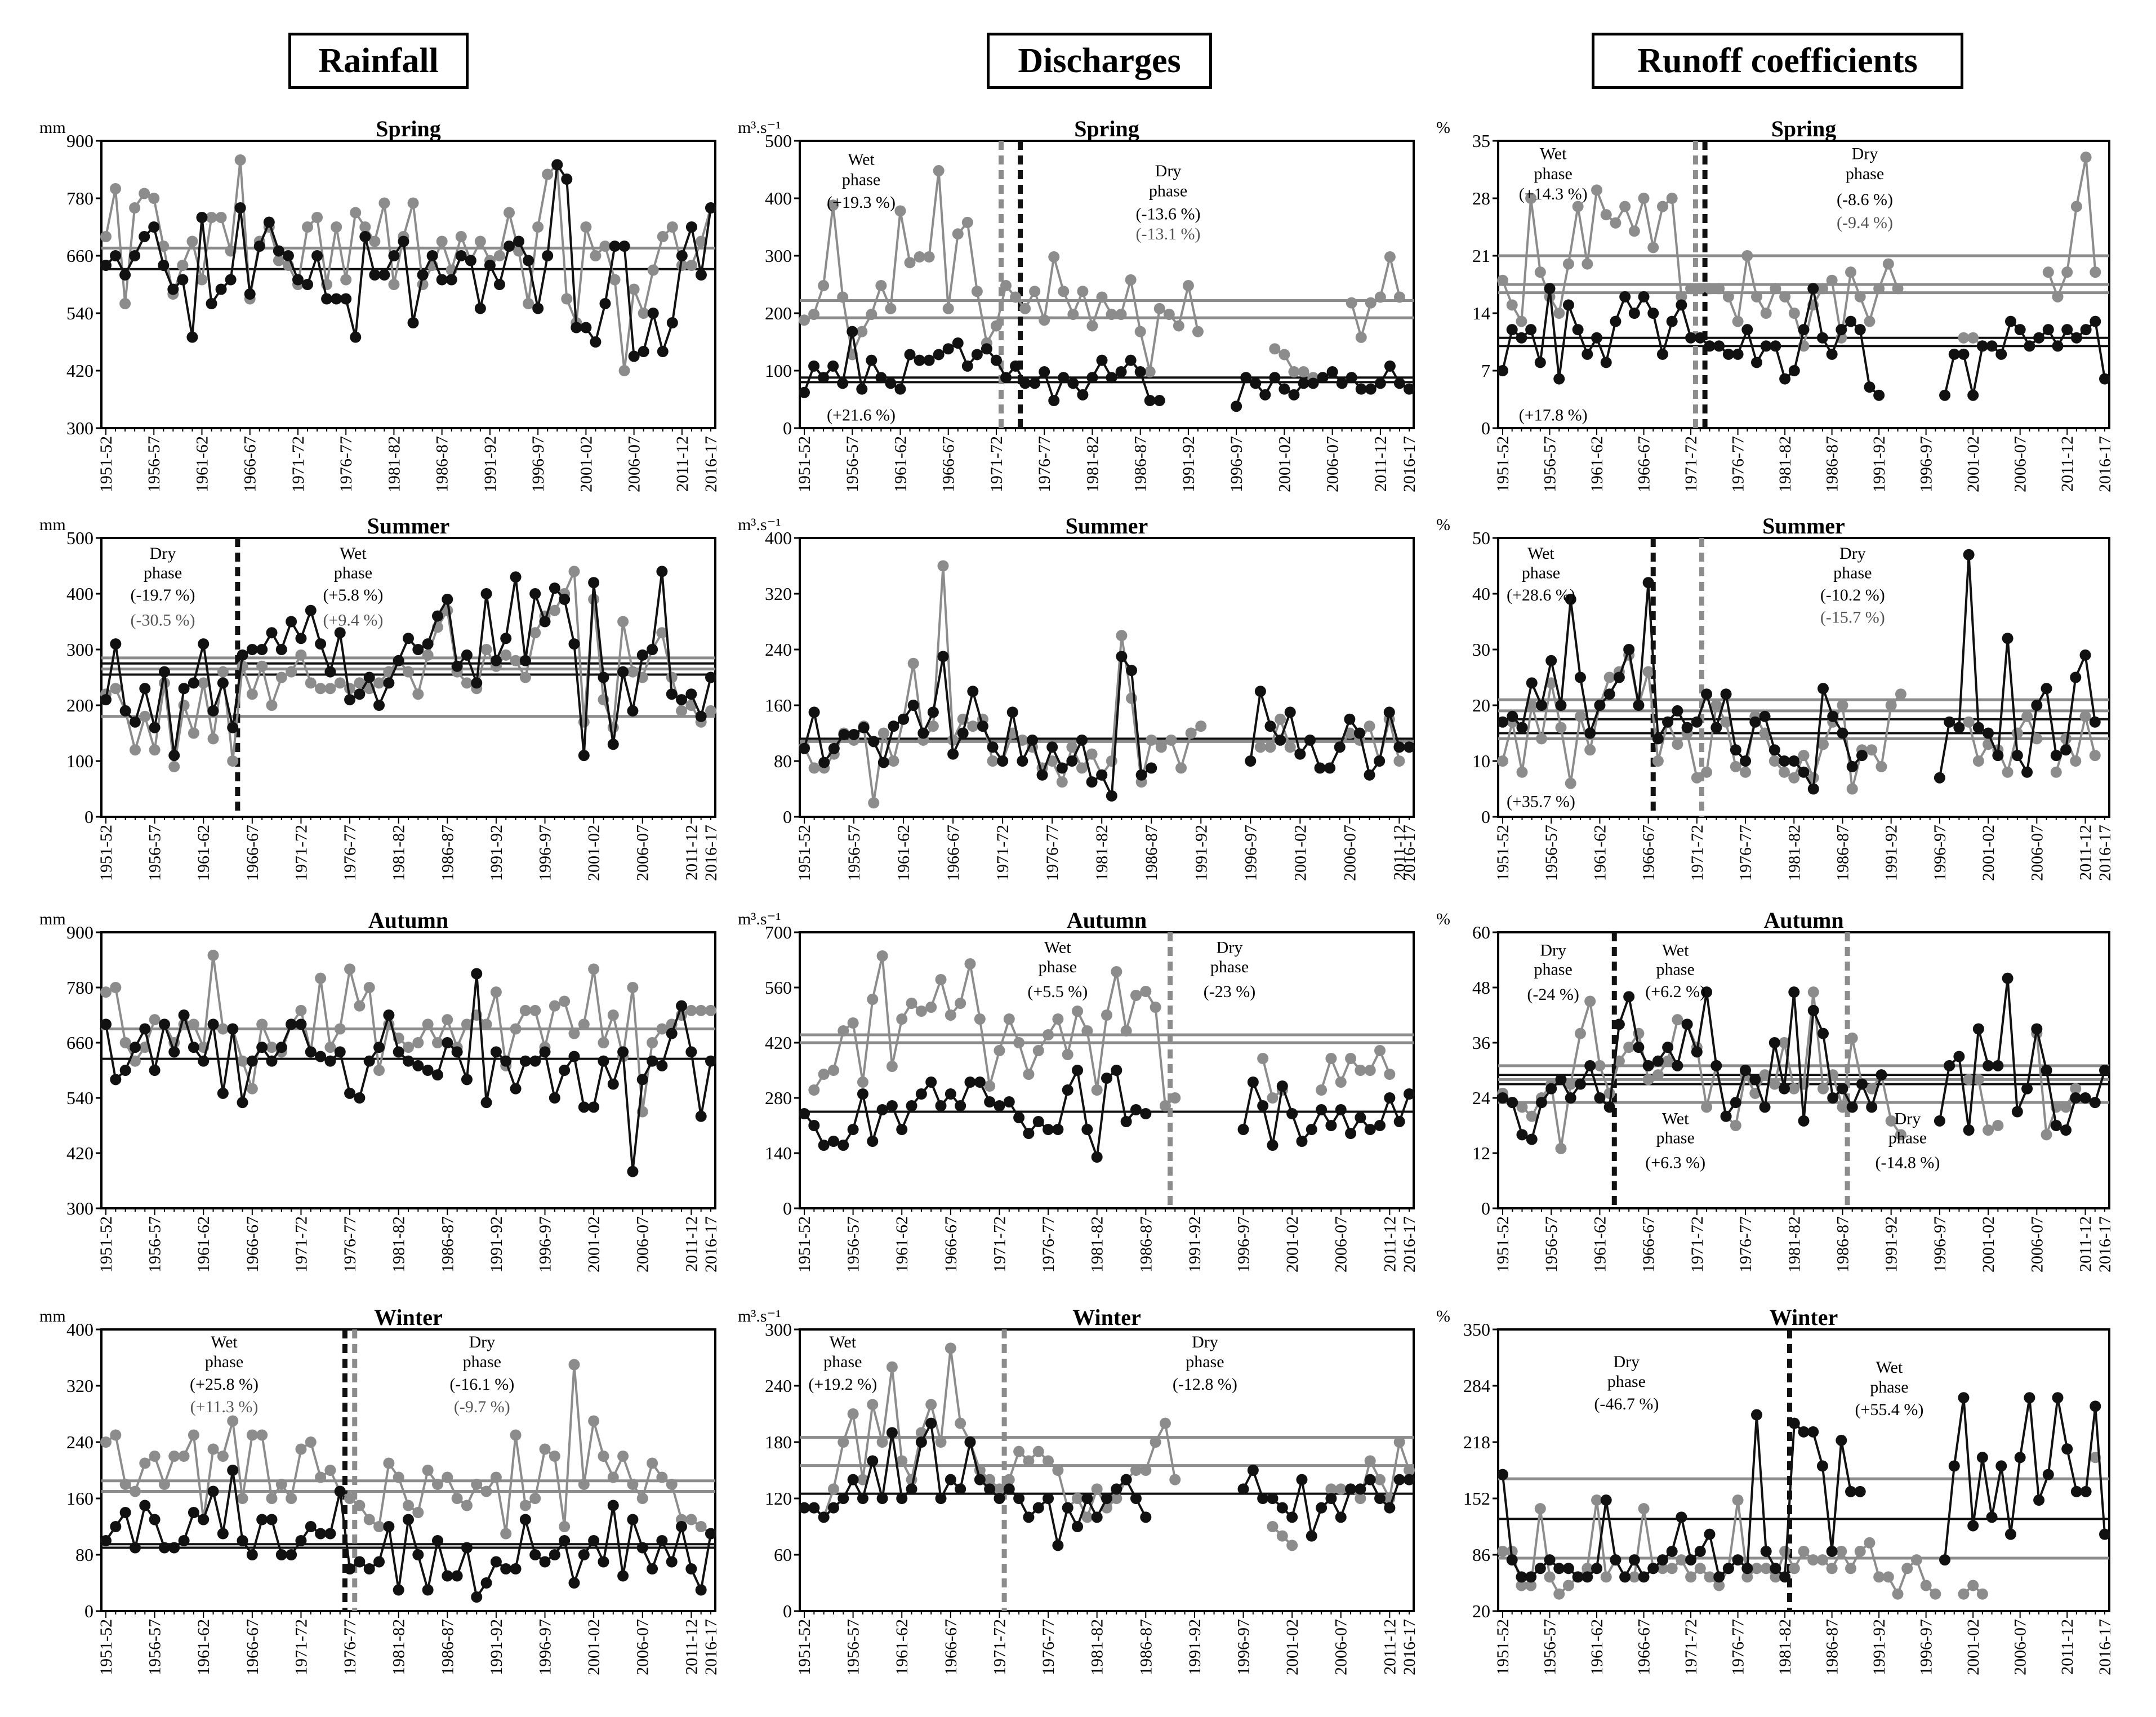  I want to click on chart-title: Autumn, so click(1107, 921).